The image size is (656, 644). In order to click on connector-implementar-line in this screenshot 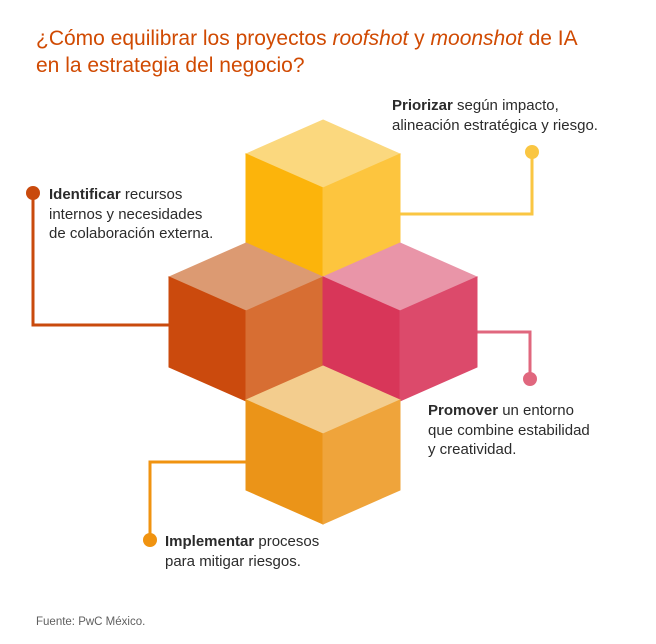, I will do `click(199, 500)`.